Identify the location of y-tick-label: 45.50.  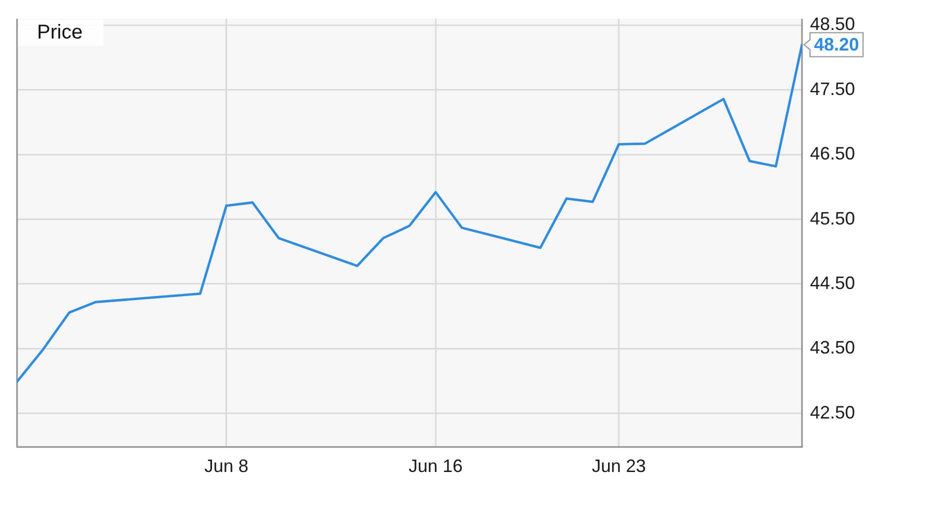
(833, 218).